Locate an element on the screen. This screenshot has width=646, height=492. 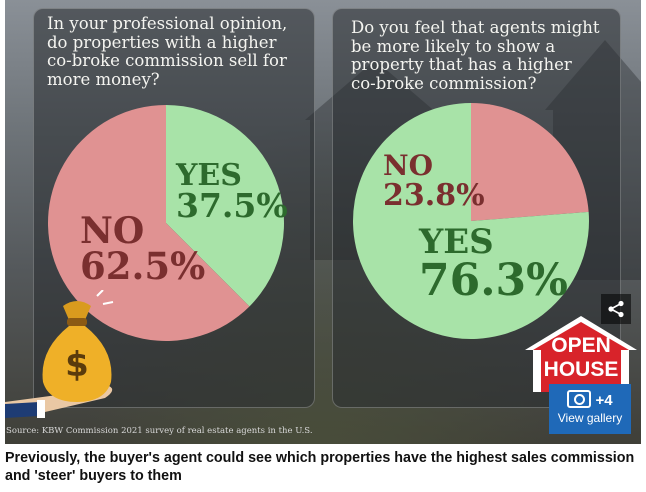
pie-slice-yes is located at coordinates (225, 206).